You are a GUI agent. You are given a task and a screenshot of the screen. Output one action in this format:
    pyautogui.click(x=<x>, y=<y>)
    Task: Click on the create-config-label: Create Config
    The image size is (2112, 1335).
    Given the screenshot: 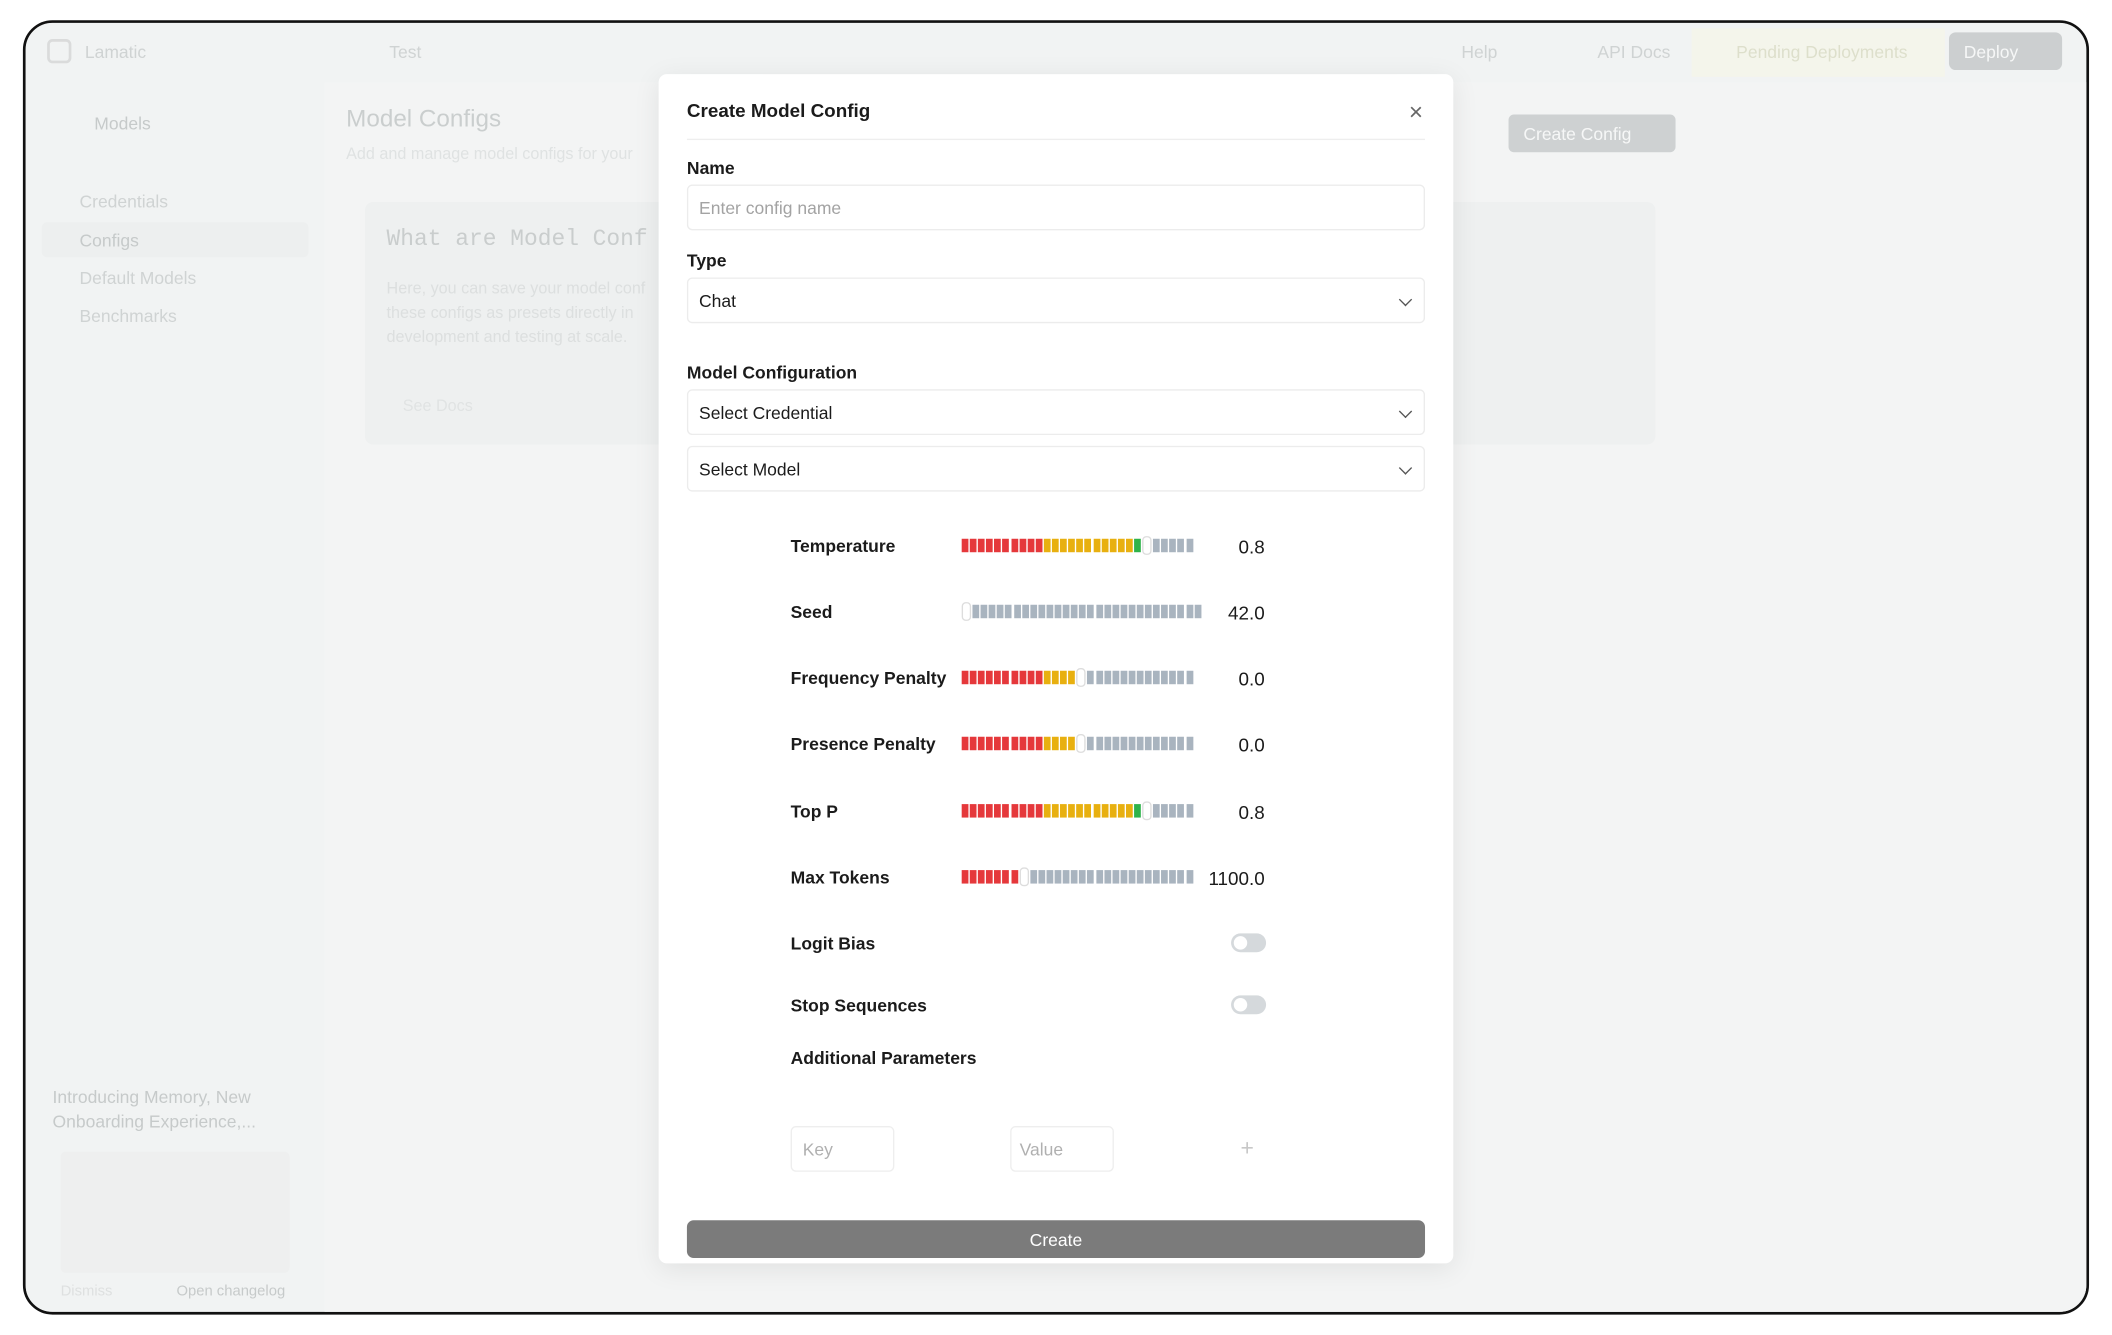 What is the action you would take?
    pyautogui.click(x=1577, y=134)
    